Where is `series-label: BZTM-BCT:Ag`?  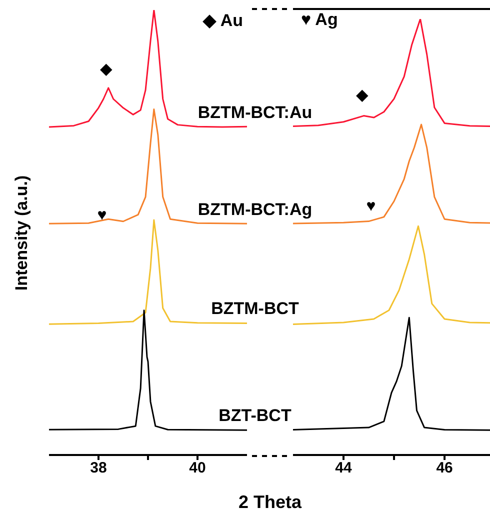 series-label: BZTM-BCT:Ag is located at coordinates (255, 210).